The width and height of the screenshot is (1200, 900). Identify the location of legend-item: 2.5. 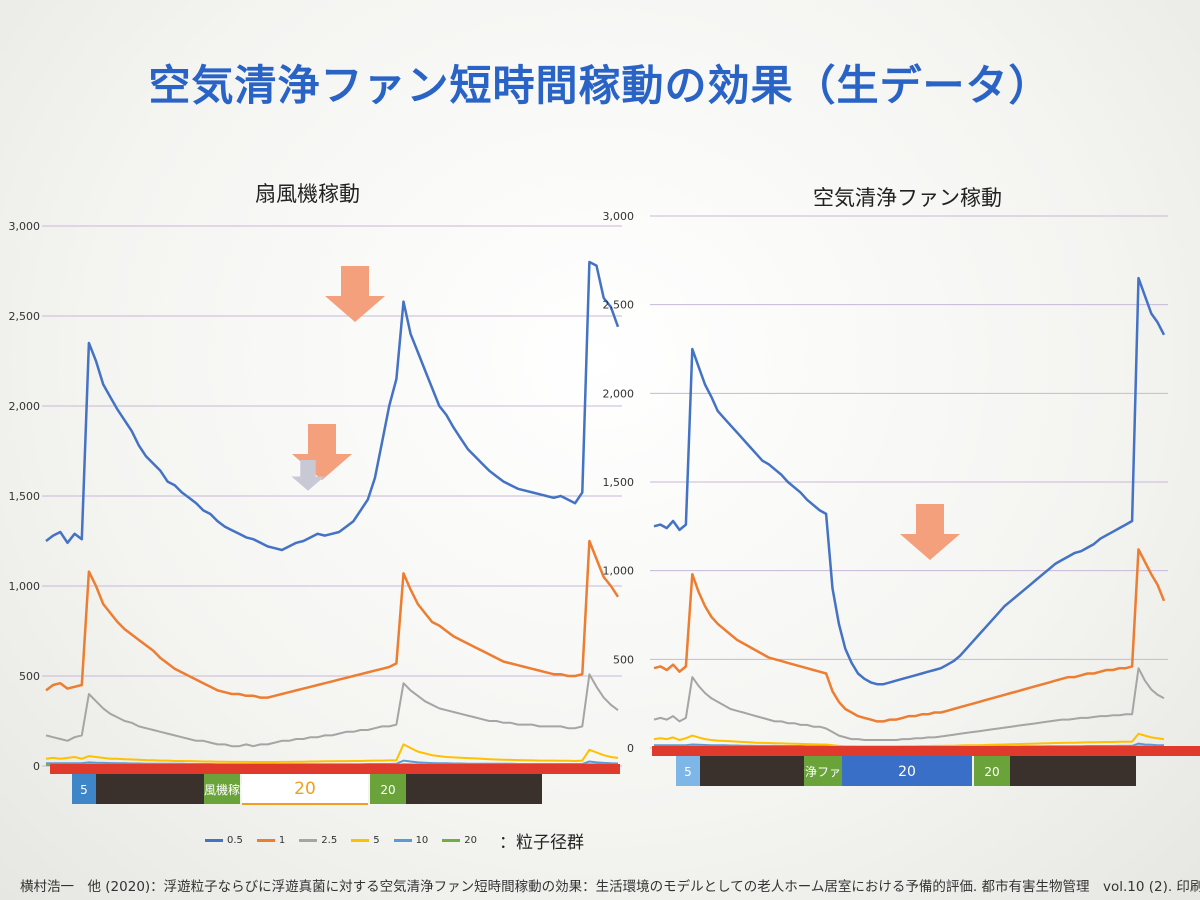
(318, 840).